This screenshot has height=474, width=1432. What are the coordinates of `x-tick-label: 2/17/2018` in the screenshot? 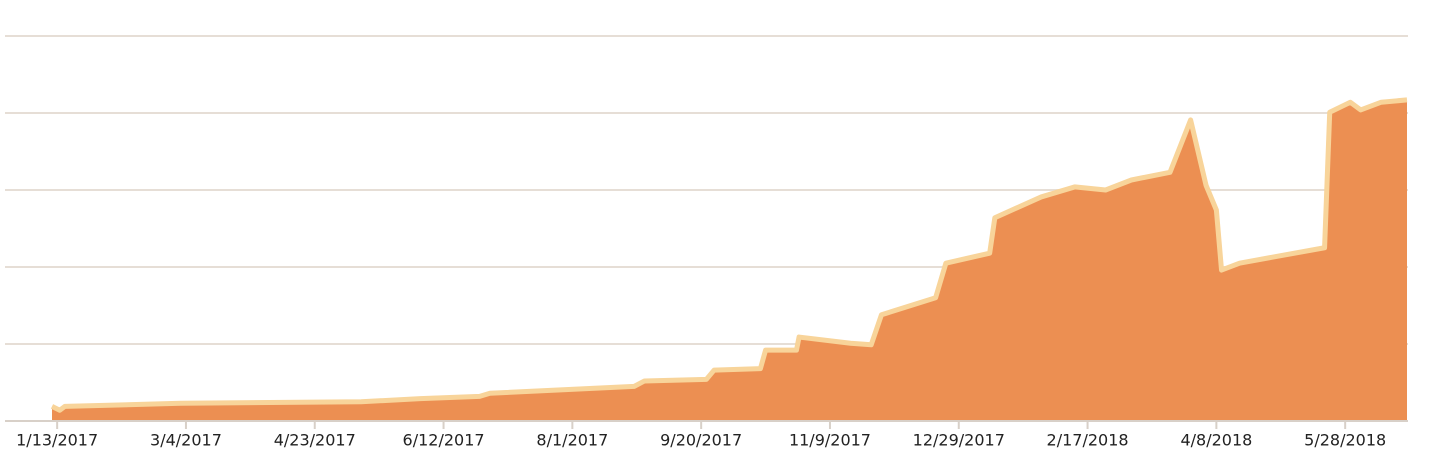 It's located at (1088, 440).